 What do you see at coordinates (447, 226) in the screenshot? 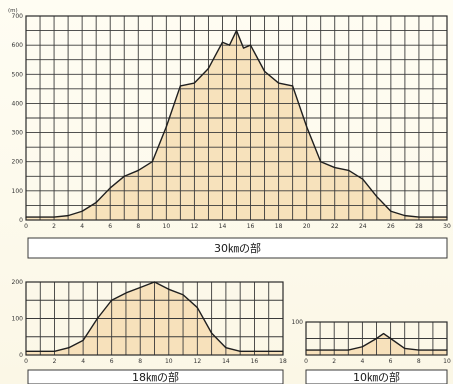
I see `x-tick-label: 30` at bounding box center [447, 226].